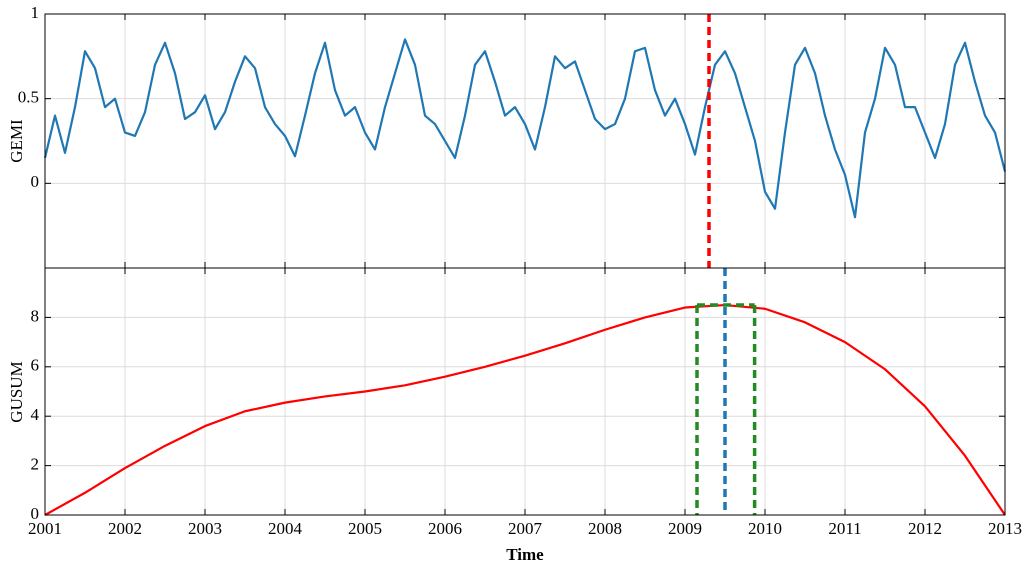 Image resolution: width=1024 pixels, height=575 pixels. I want to click on x-tick-label: 2008, so click(605, 528).